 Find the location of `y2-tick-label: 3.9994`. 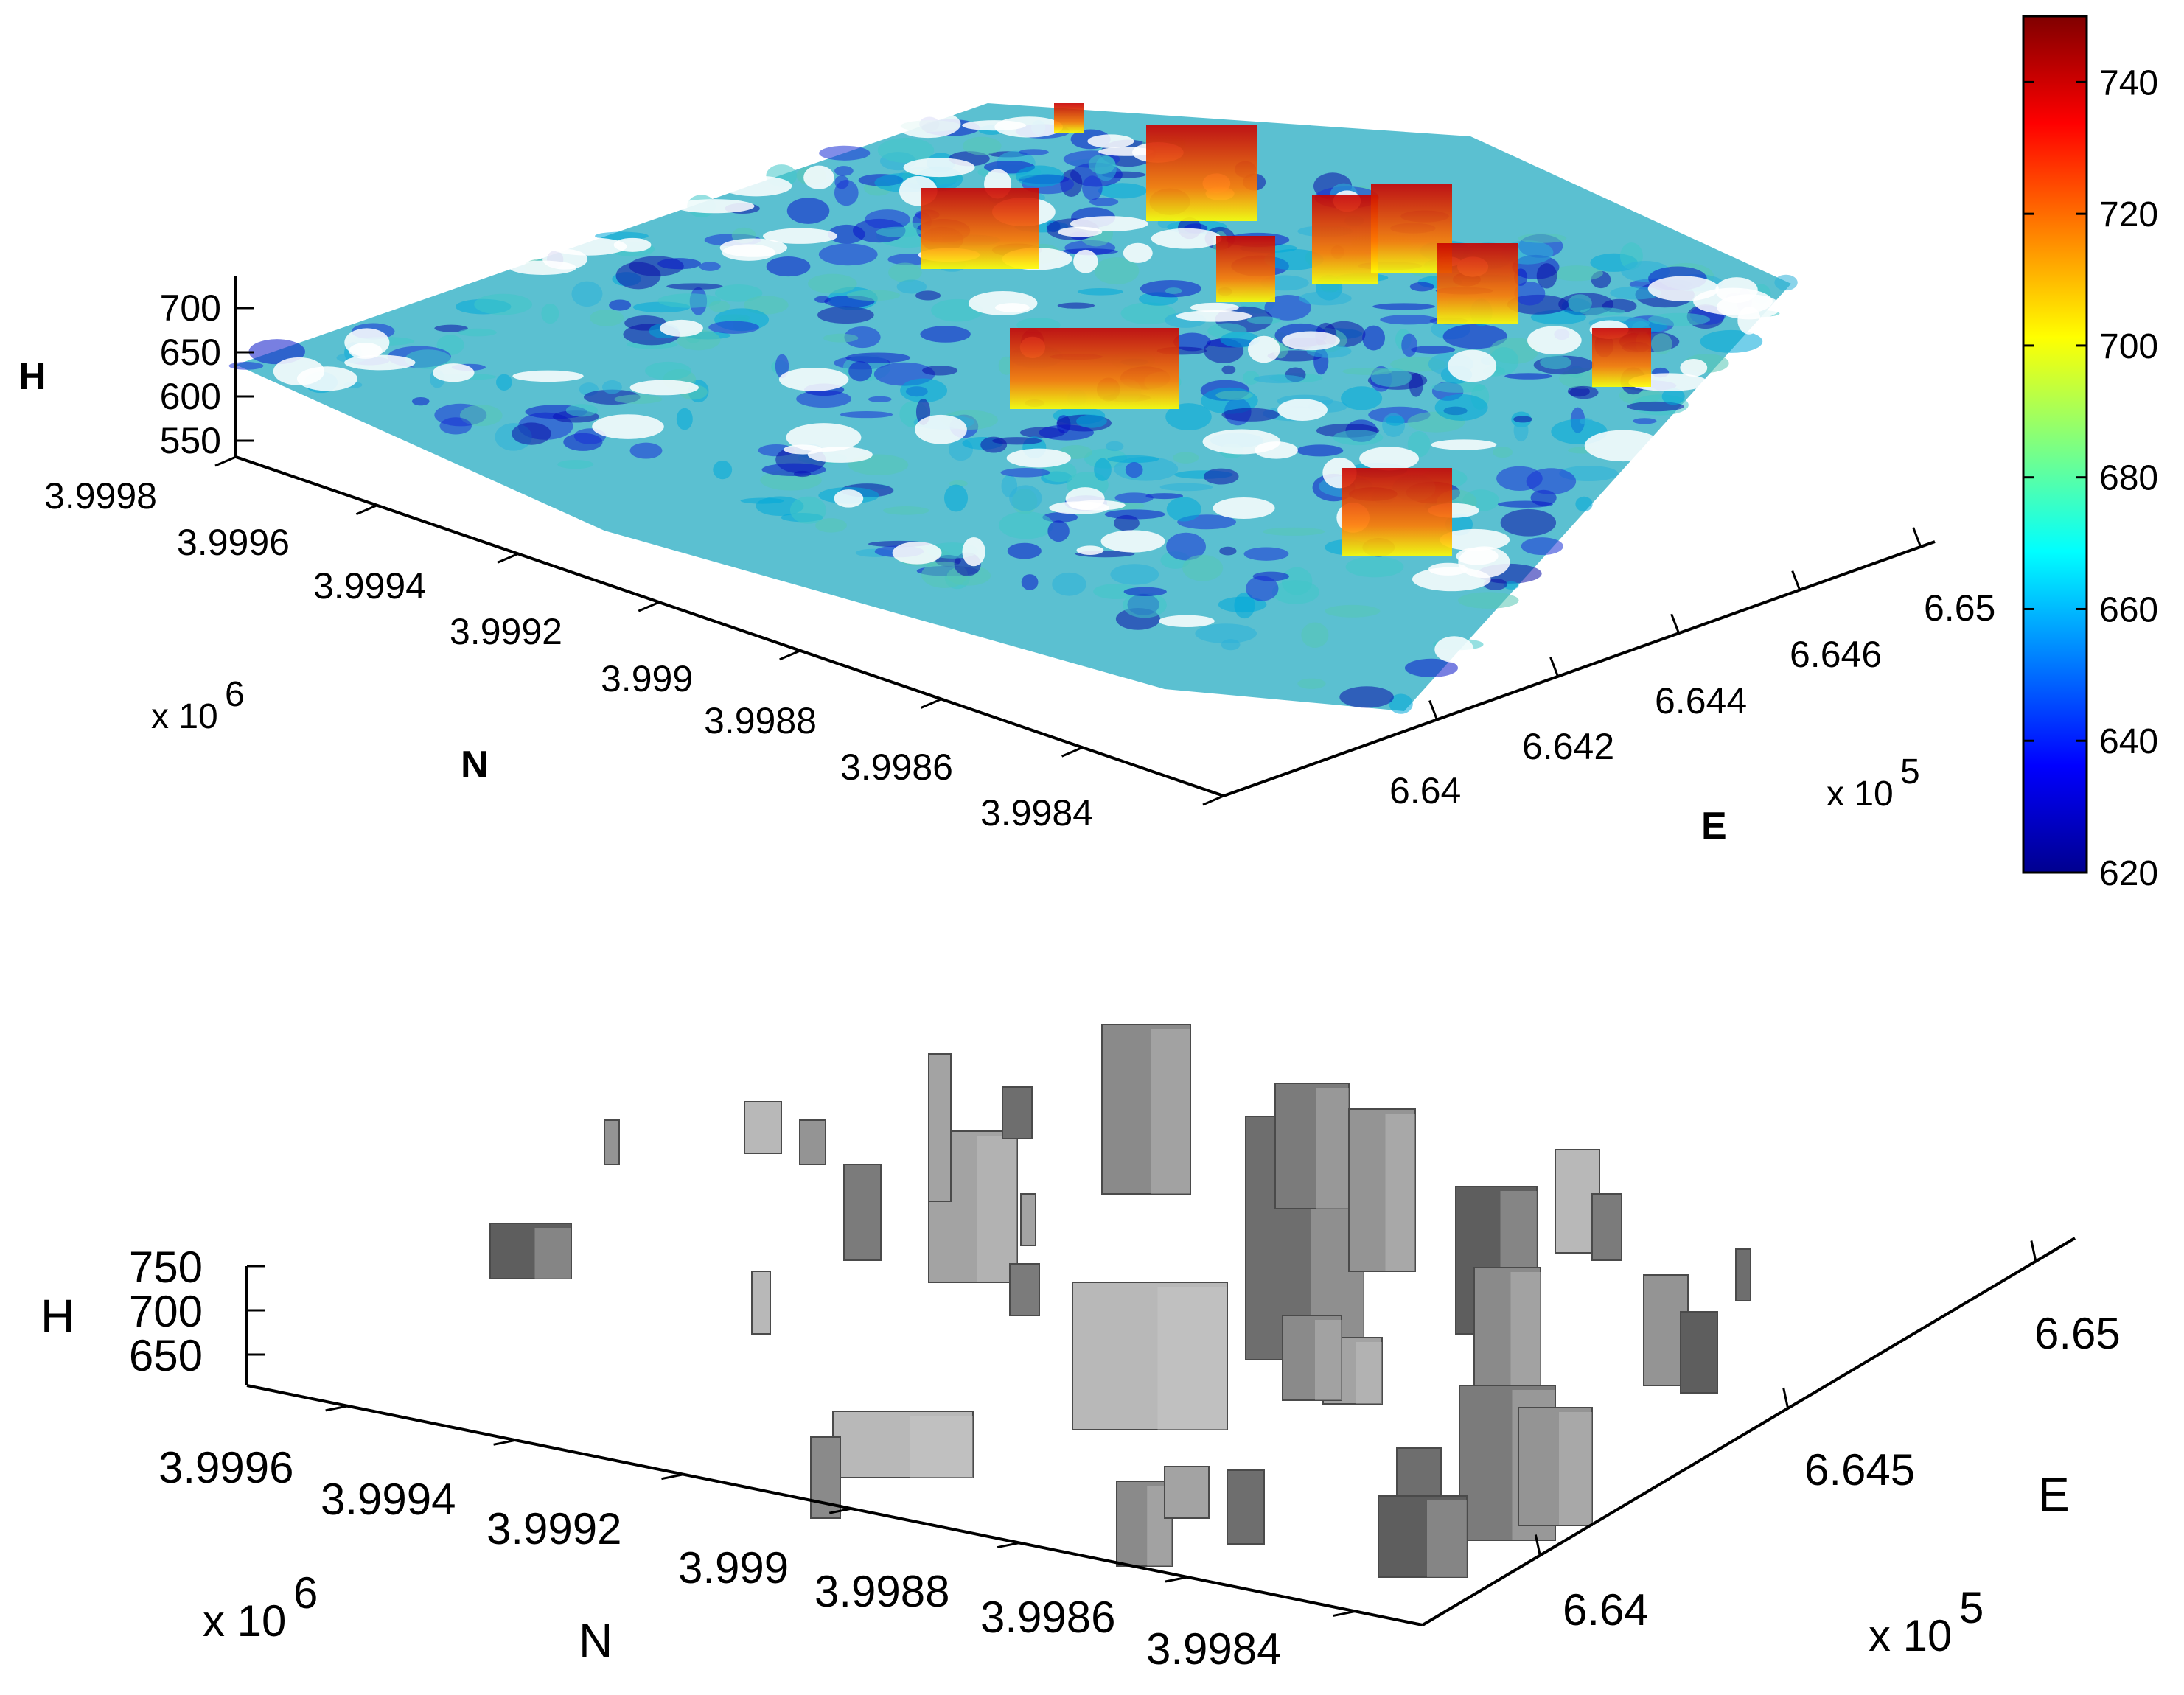

y2-tick-label: 3.9994 is located at coordinates (388, 1499).